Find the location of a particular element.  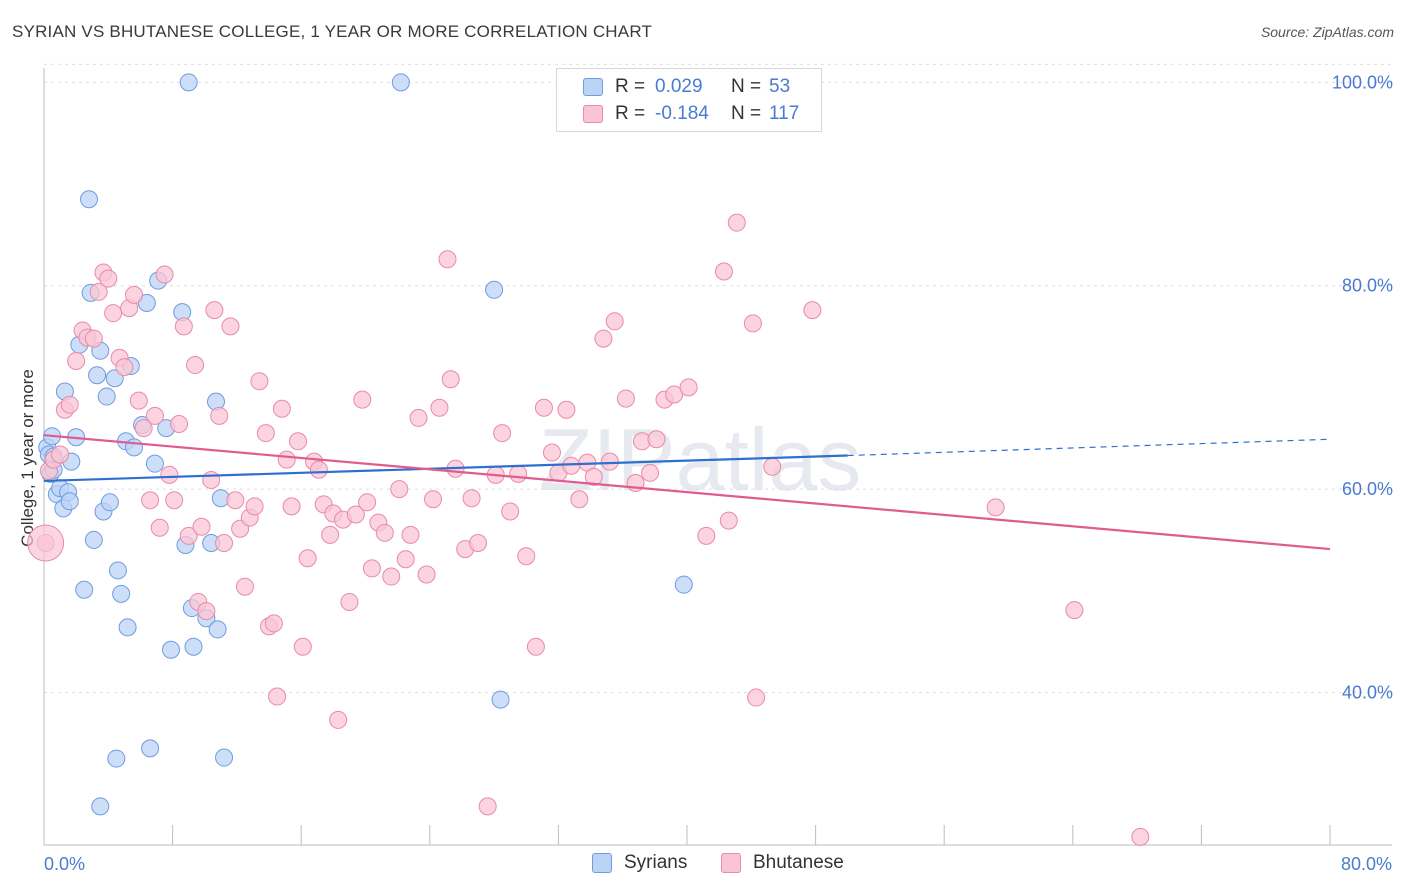

aggregate-point is located at coordinates (46, 543).